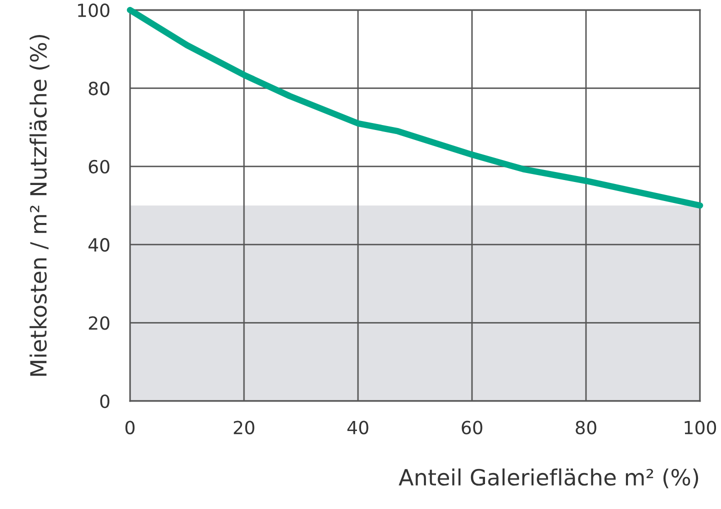 This screenshot has width=721, height=509. I want to click on y-tick-label: 80, so click(99, 89).